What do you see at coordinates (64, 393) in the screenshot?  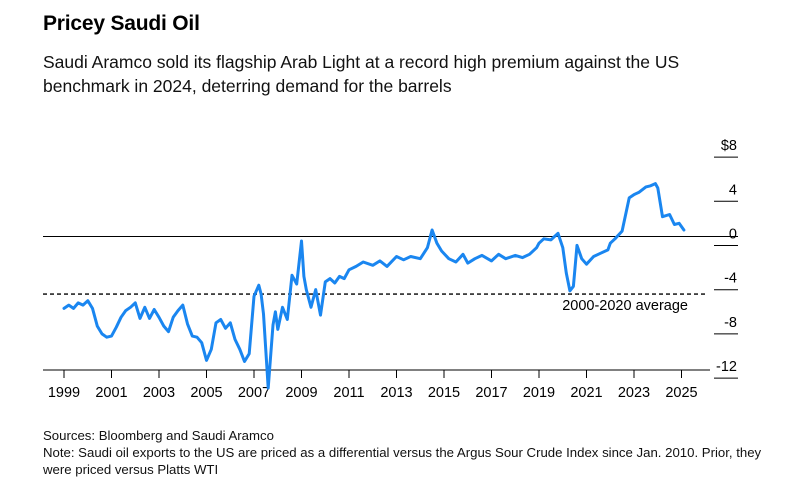 I see `x-tick-label: 1999` at bounding box center [64, 393].